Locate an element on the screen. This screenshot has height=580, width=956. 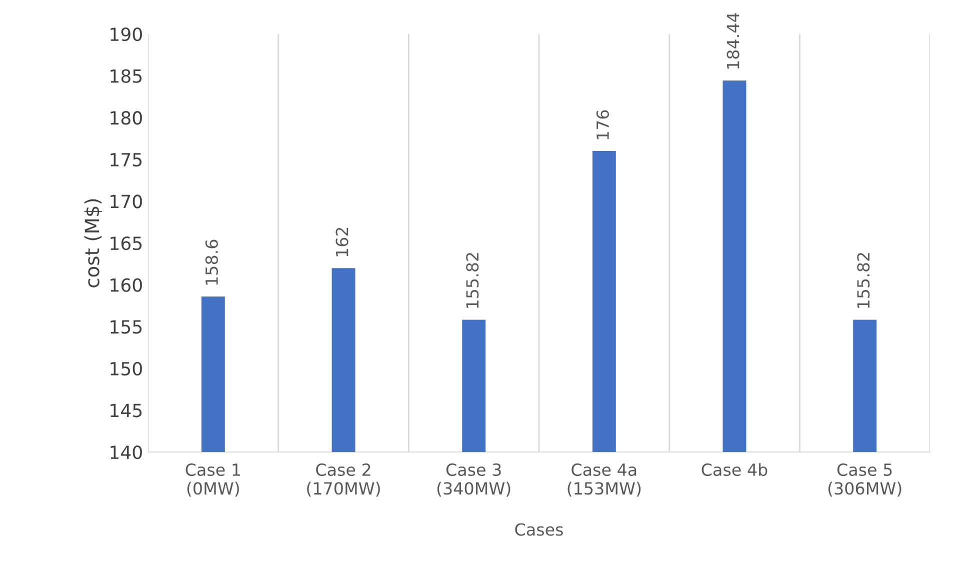
x-tick-label: Case 4a (153MW) is located at coordinates (604, 480).